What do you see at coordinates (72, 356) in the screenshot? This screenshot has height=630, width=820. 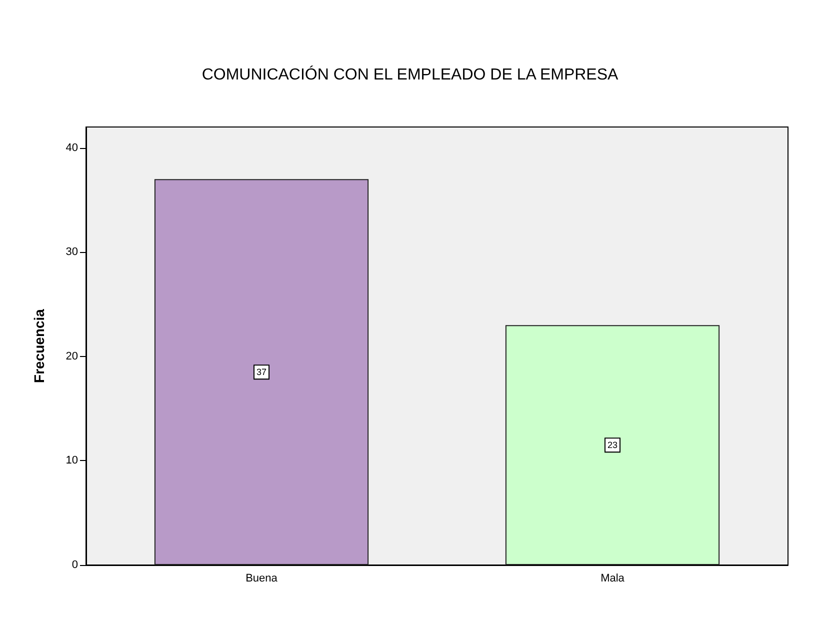 I see `y-tick-label: 20` at bounding box center [72, 356].